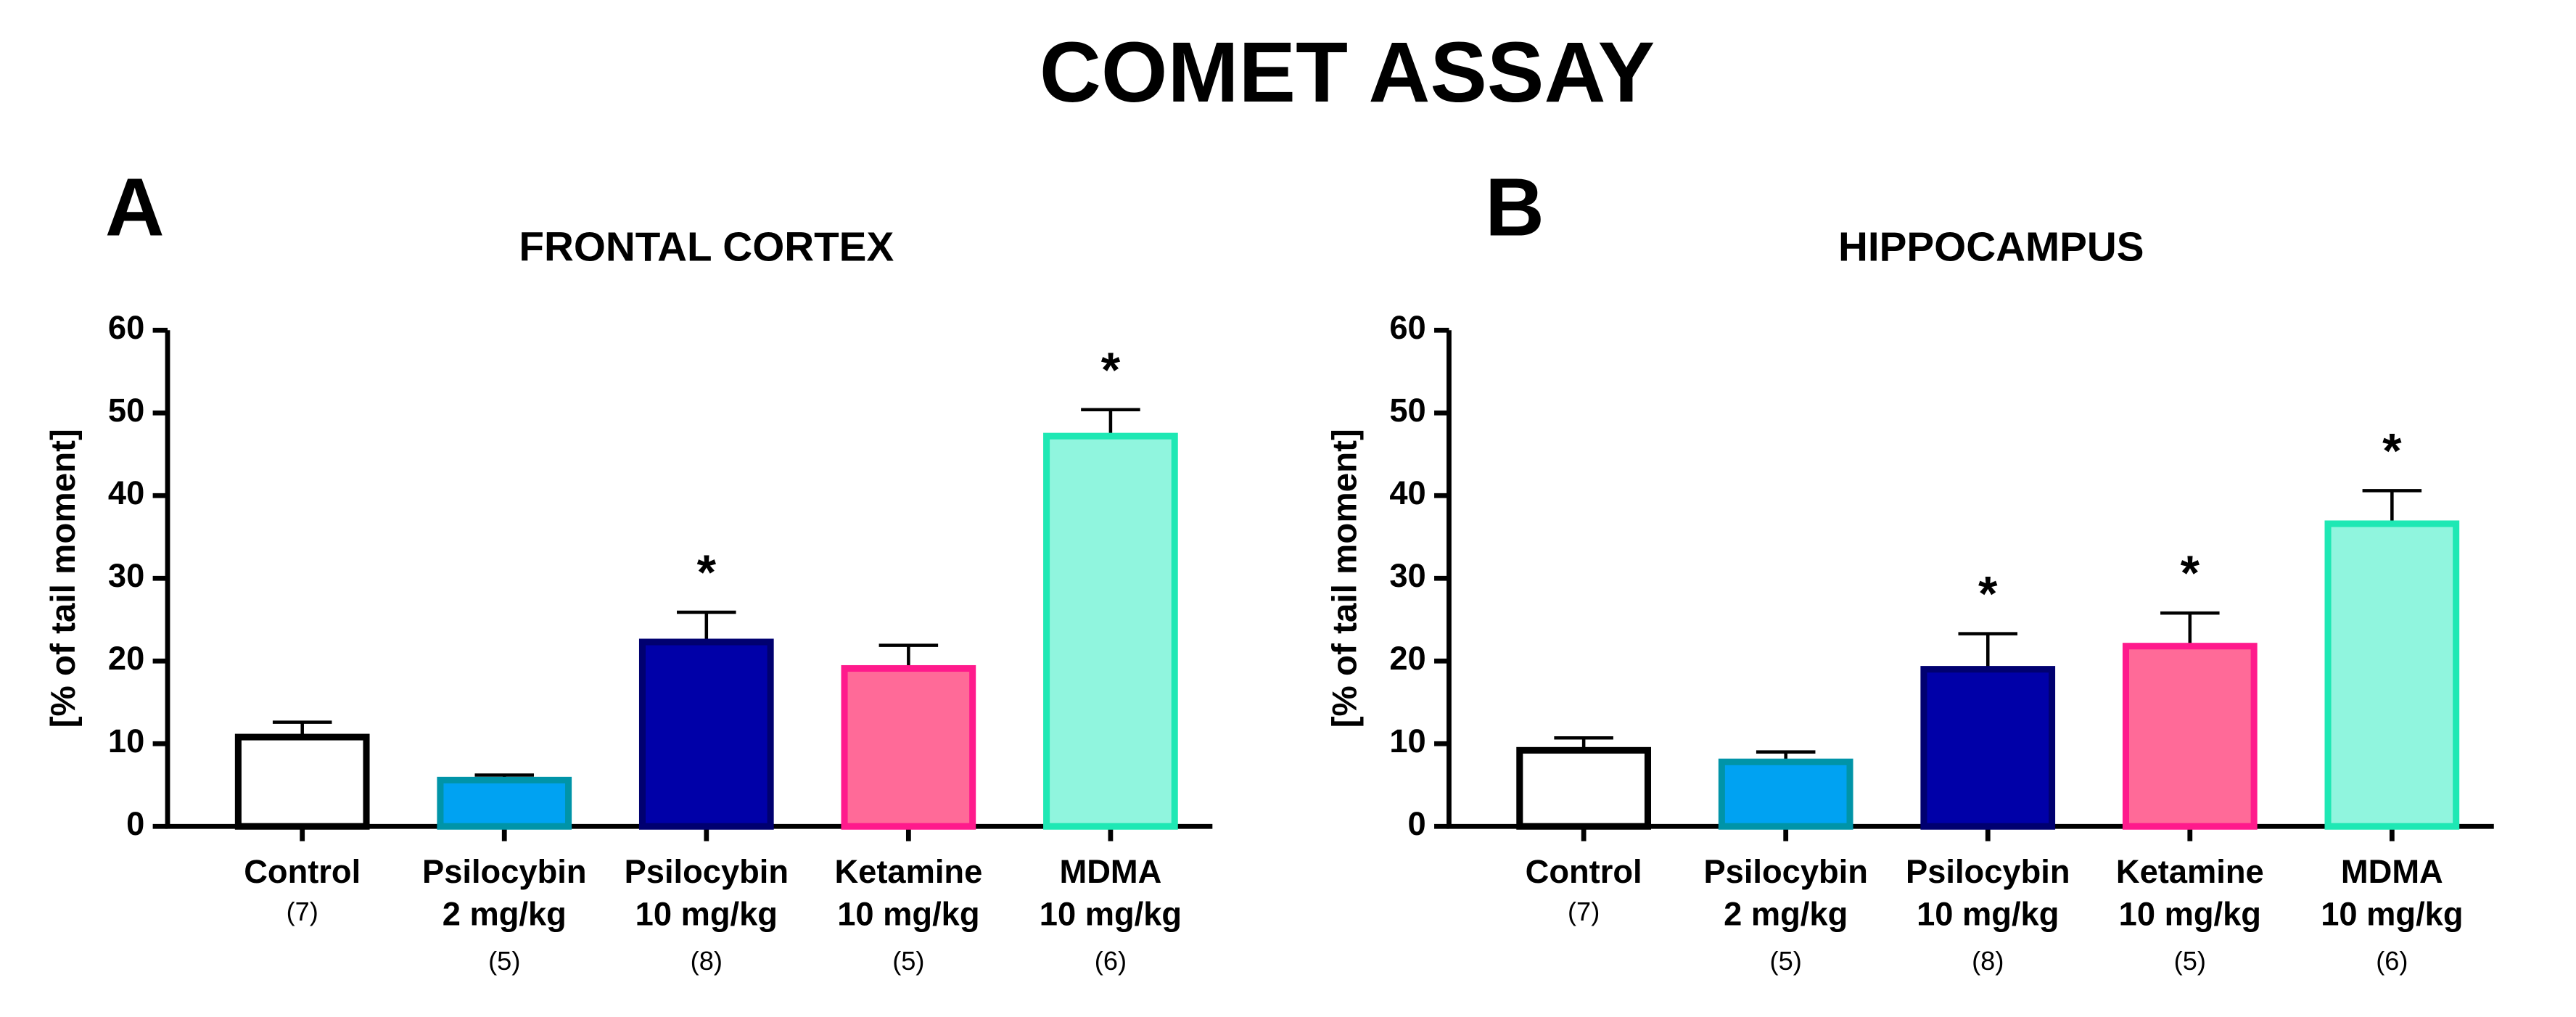  What do you see at coordinates (135, 206) in the screenshot?
I see `panel-letter: A` at bounding box center [135, 206].